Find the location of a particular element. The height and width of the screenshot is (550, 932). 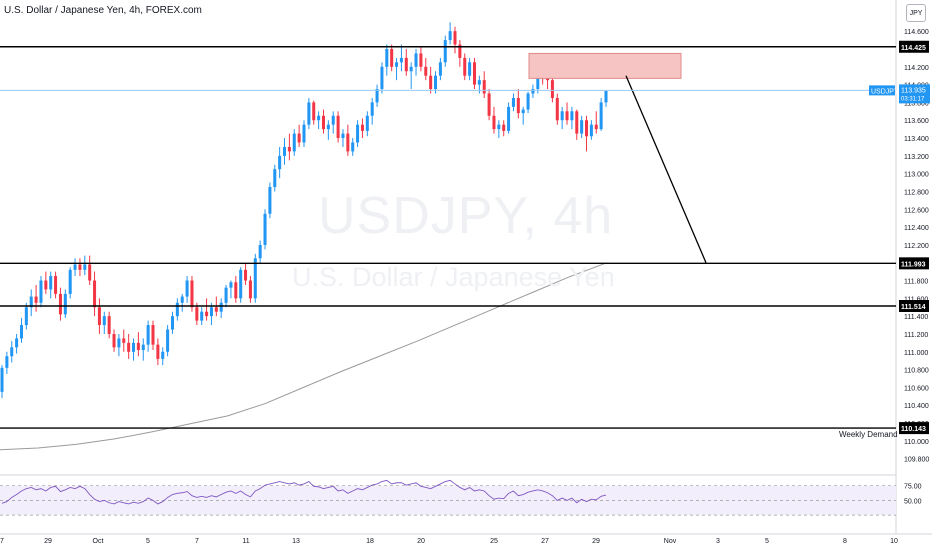

price-tick-label: 113.400 is located at coordinates (916, 139).